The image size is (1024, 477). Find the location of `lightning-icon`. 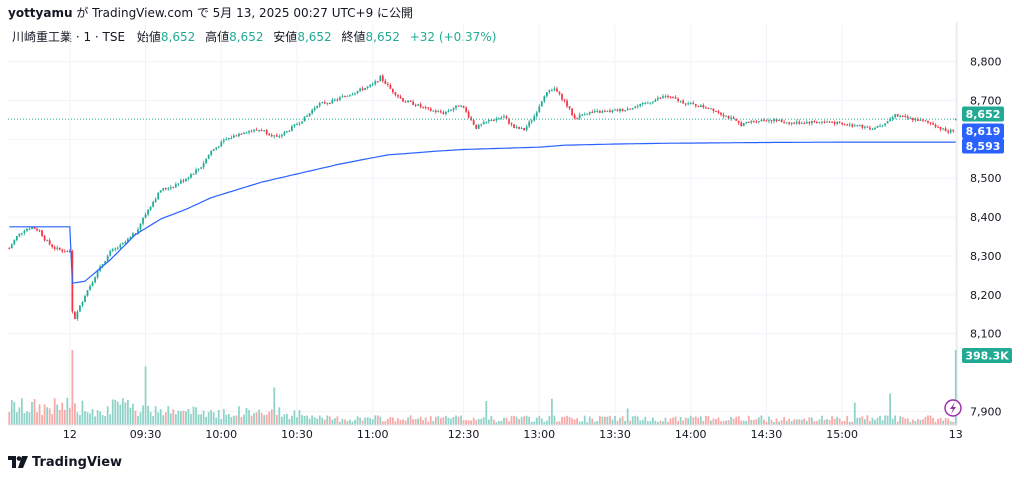

lightning-icon is located at coordinates (953, 408).